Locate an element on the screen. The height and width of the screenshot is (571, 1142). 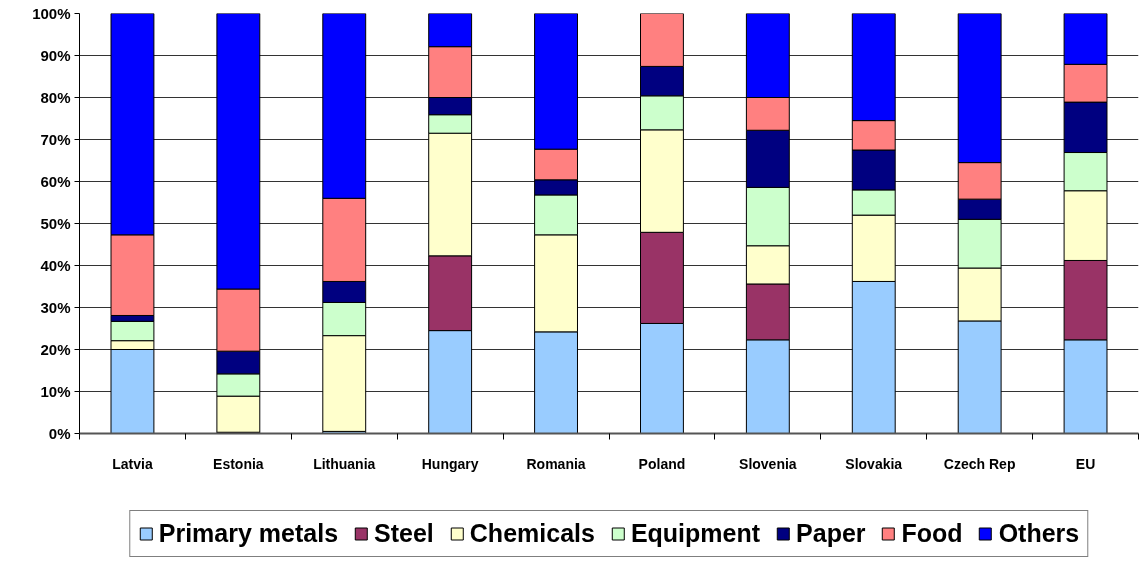
legend-label: Steel is located at coordinates (404, 533).